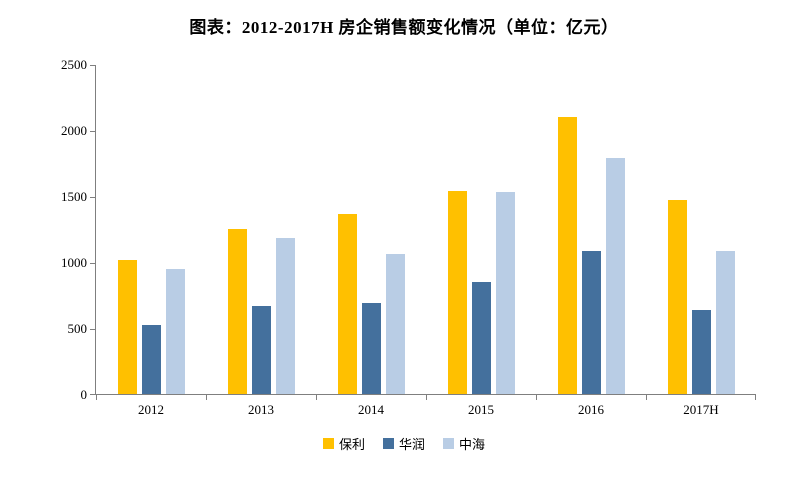 The image size is (808, 480). What do you see at coordinates (411, 444) in the screenshot?
I see `legend-label-huarun: 华润` at bounding box center [411, 444].